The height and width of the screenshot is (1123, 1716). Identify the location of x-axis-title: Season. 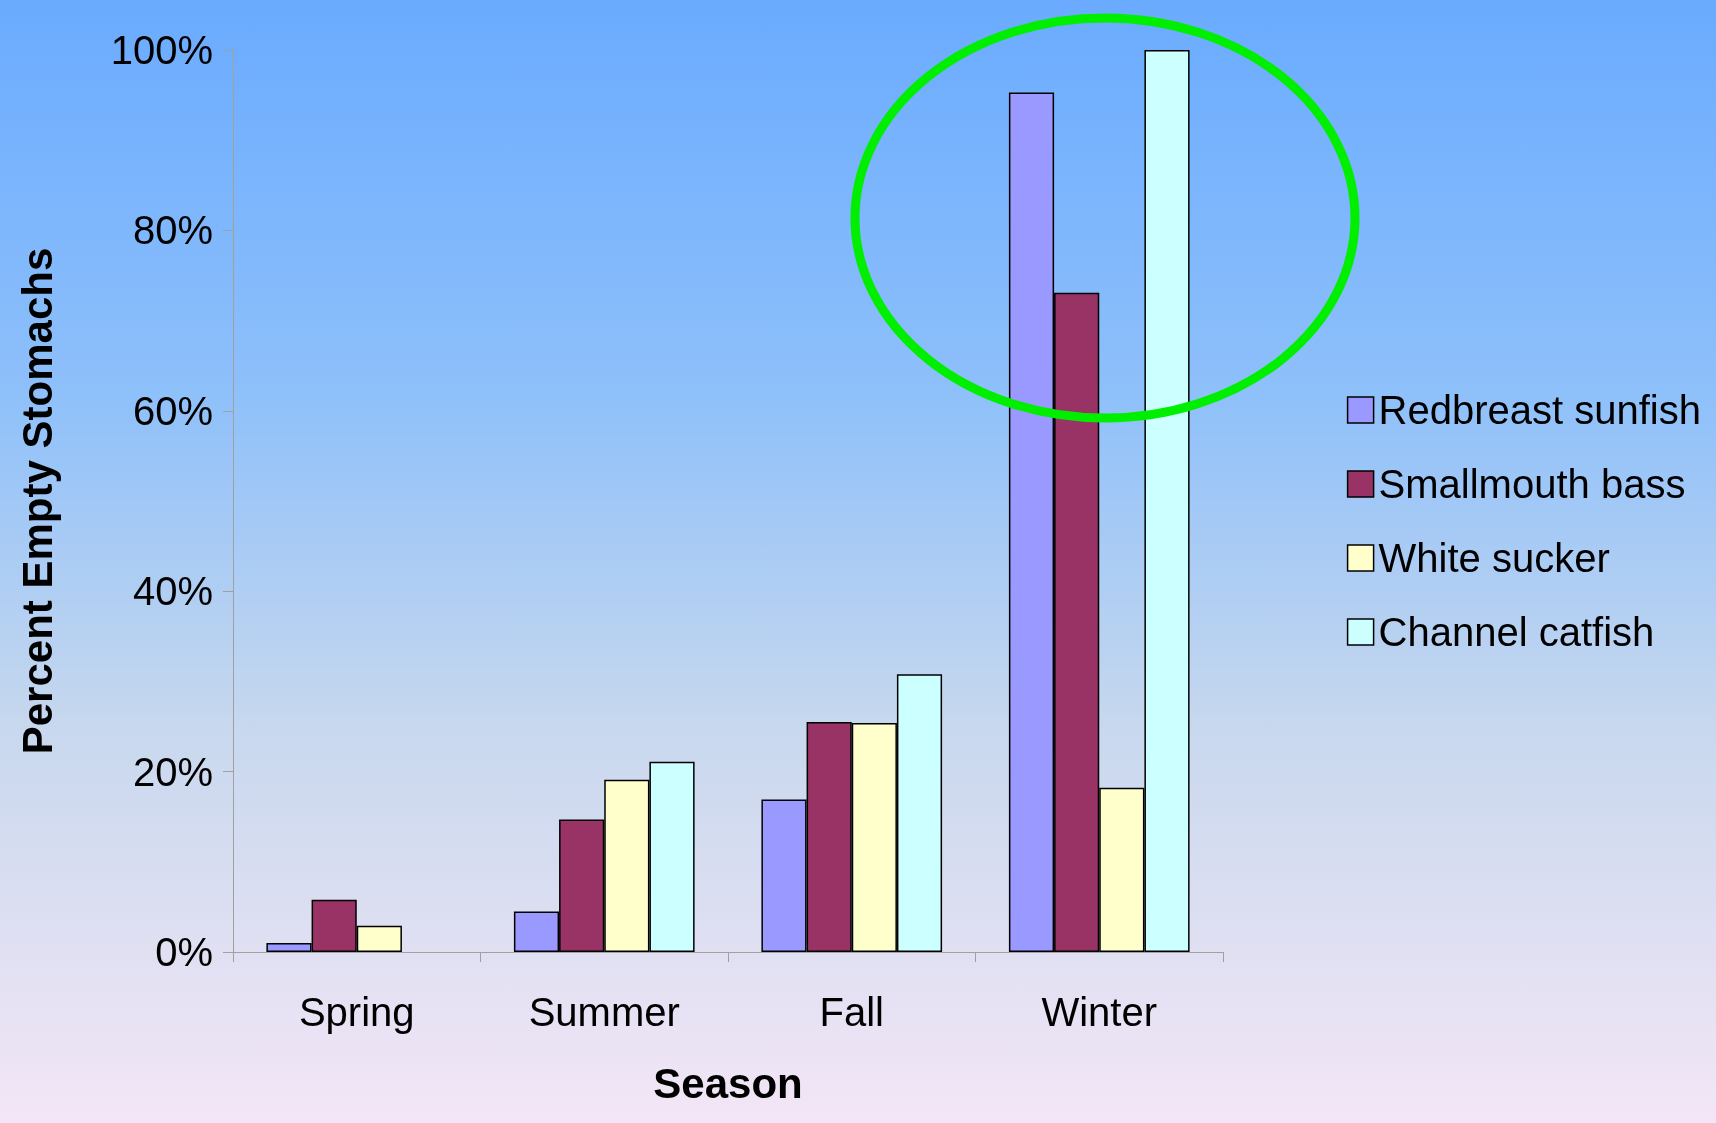
(728, 1083).